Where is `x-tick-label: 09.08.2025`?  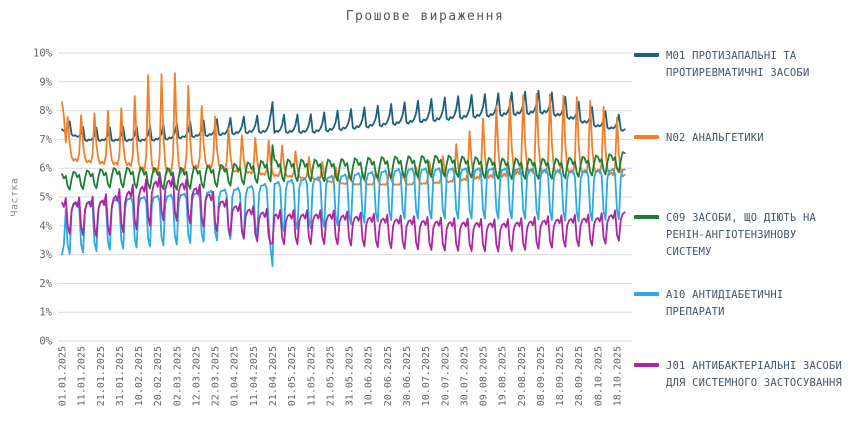
x-tick-label: 09.08.2025 is located at coordinates (484, 376).